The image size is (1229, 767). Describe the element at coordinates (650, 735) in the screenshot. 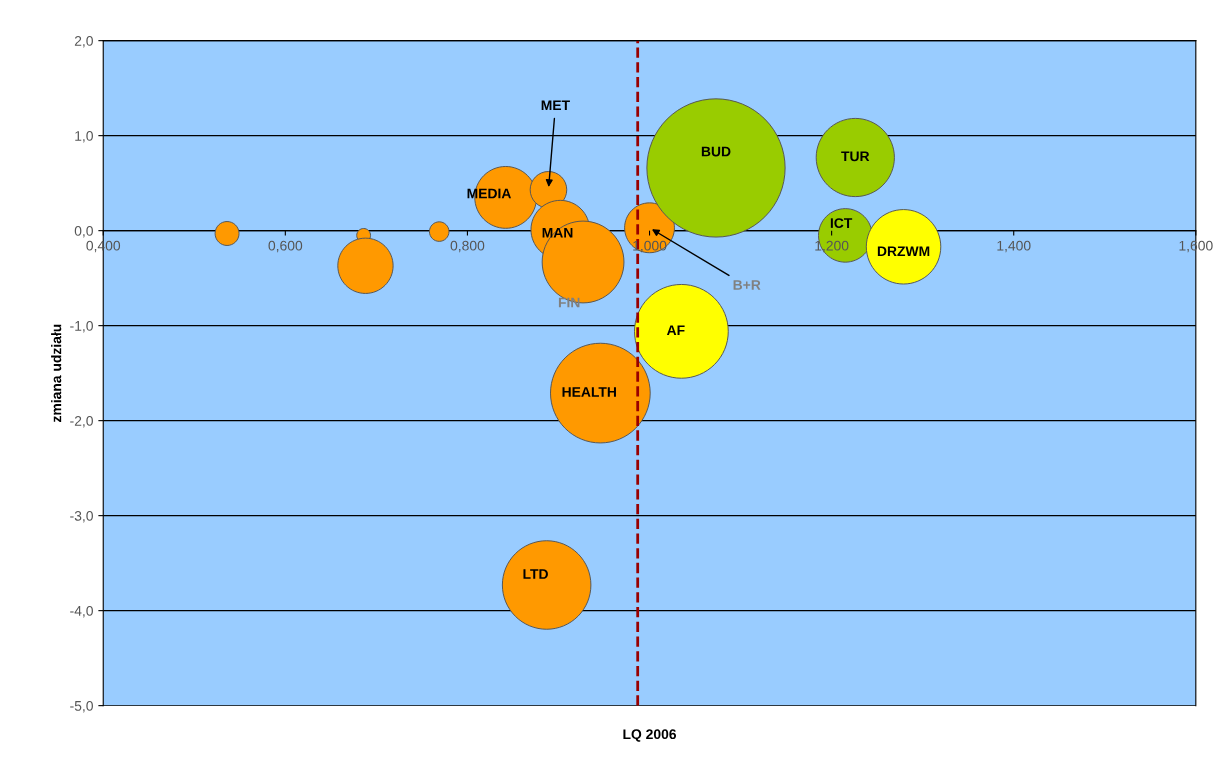

I see `x-axis-title: LQ 2006` at that location.